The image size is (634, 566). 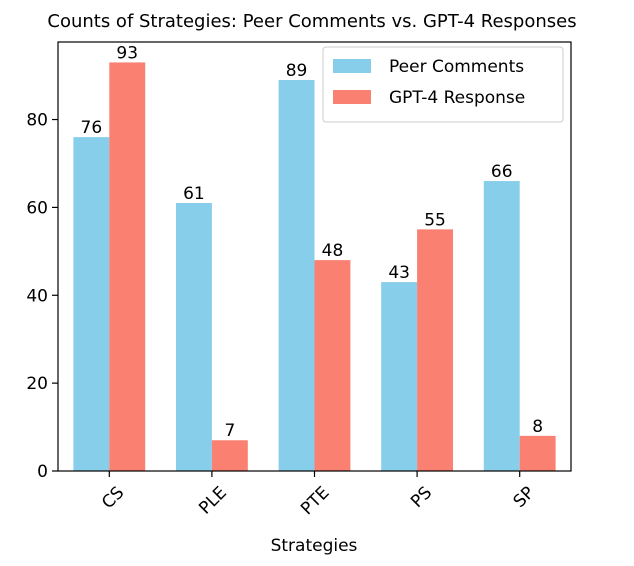 I want to click on legend-label-peer: Peer Comments, so click(x=456, y=67).